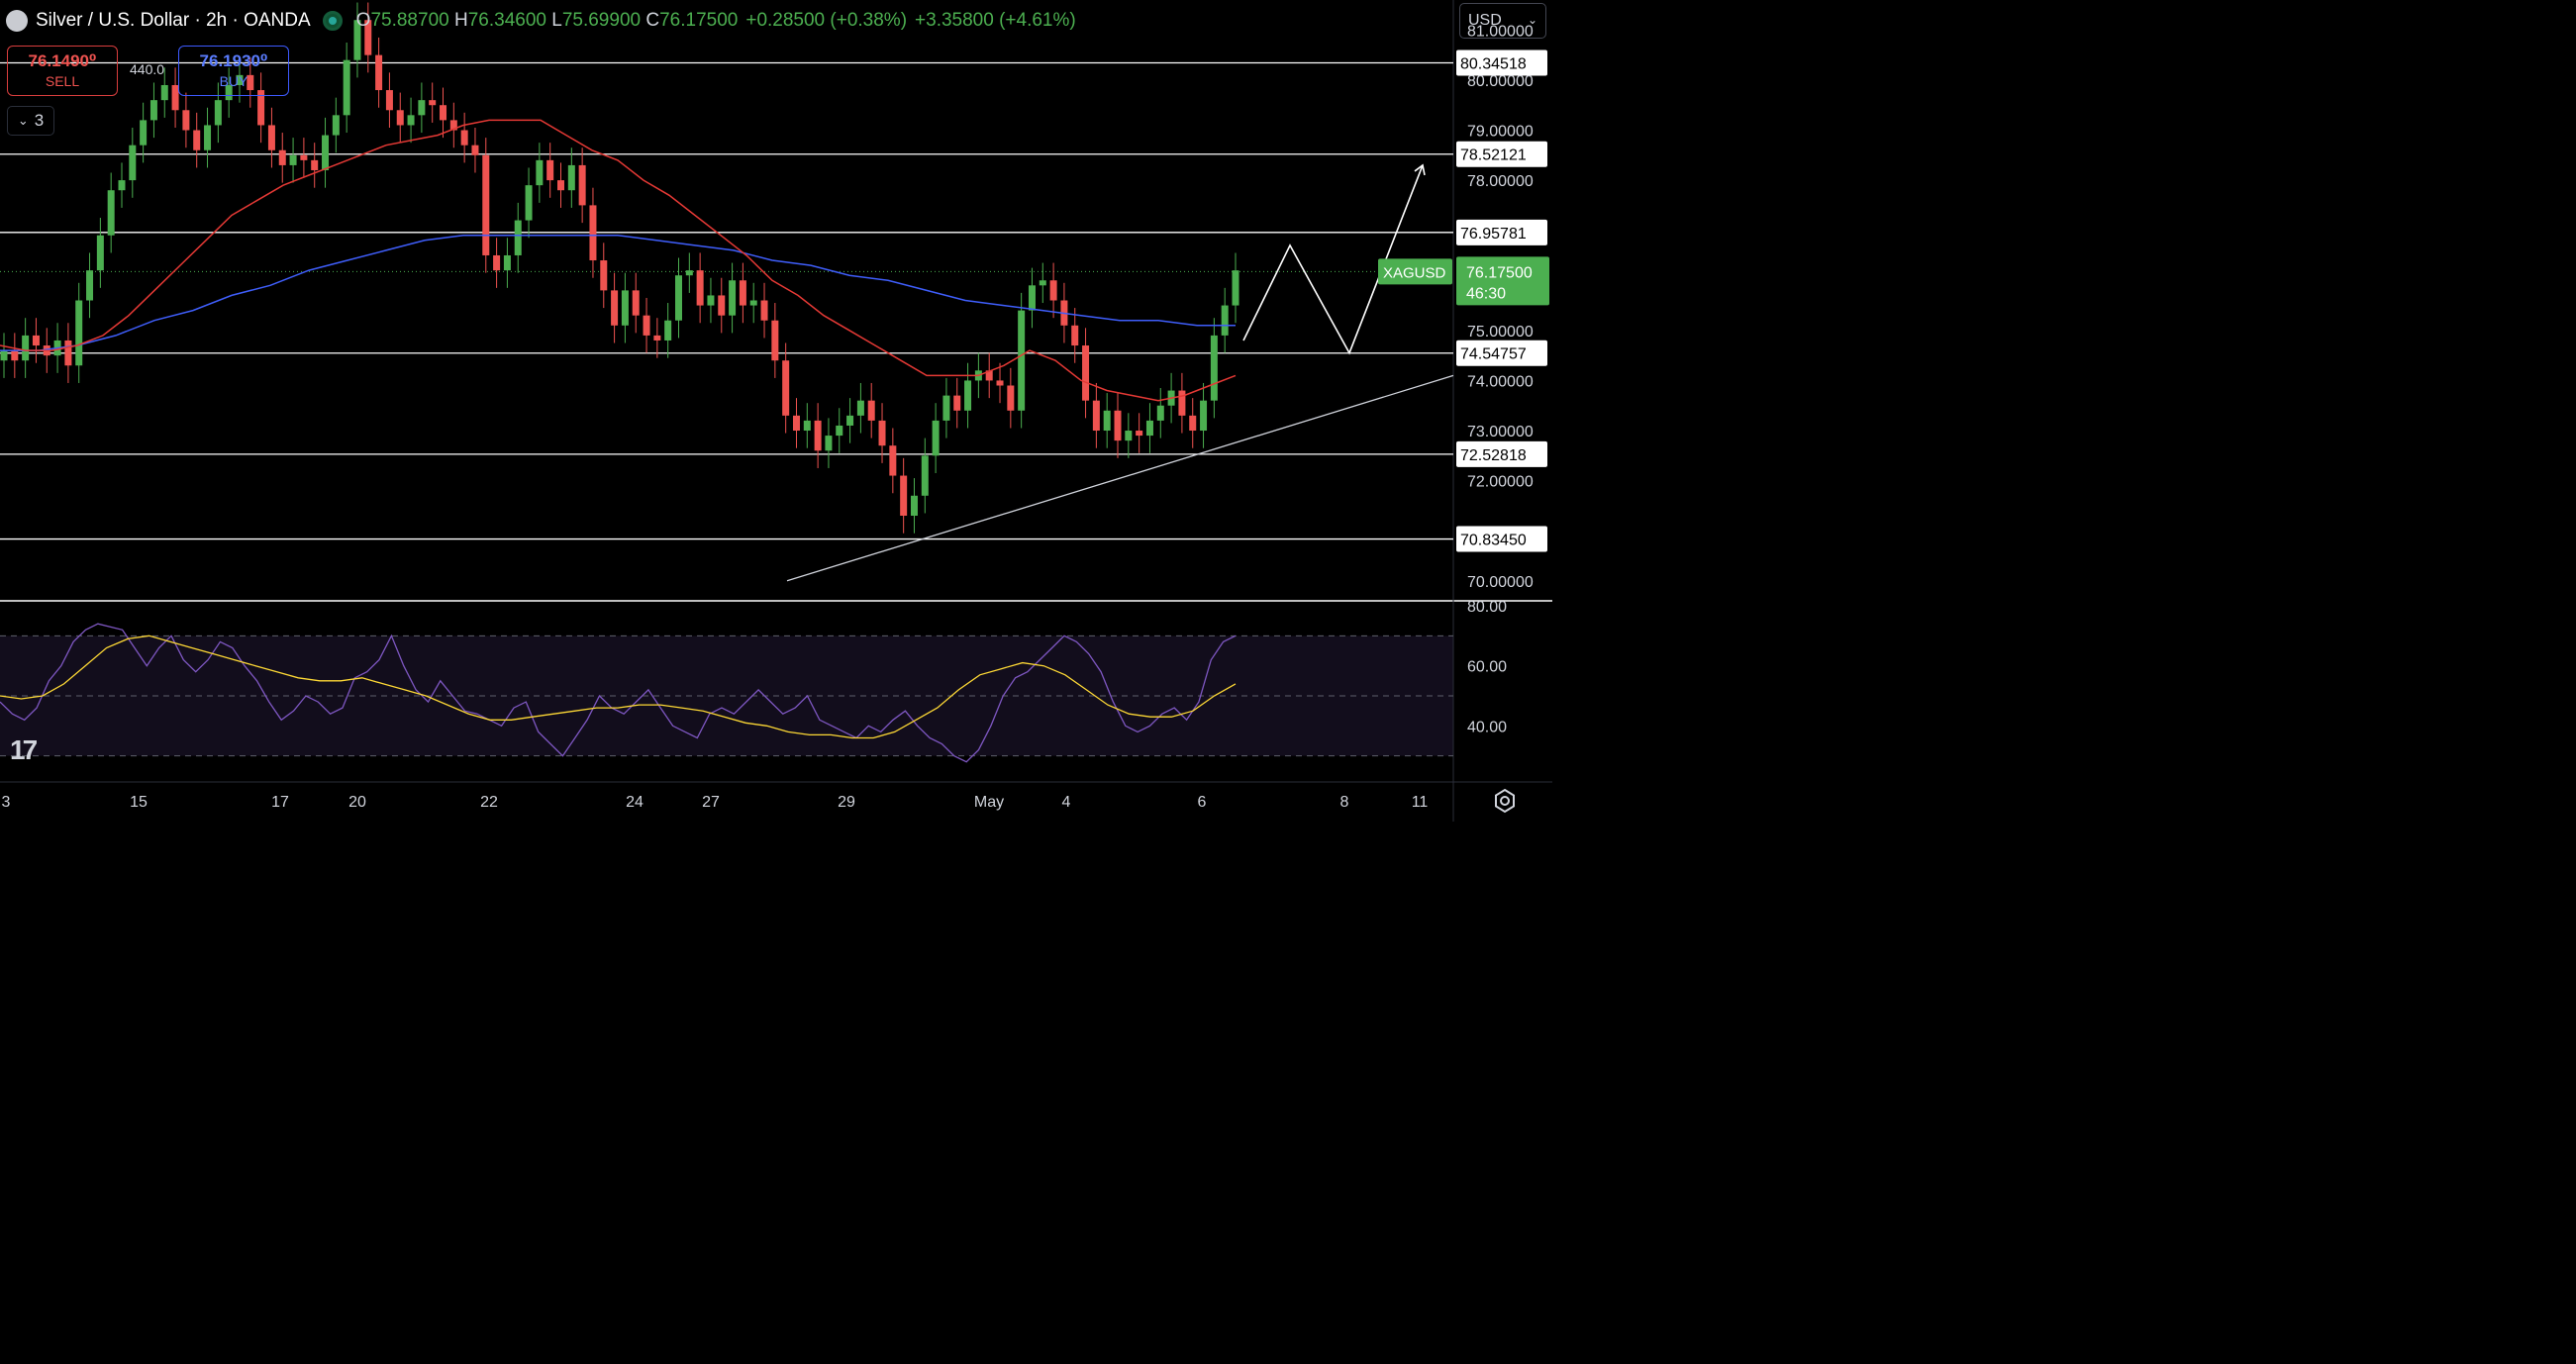 This screenshot has height=1364, width=2576. Describe the element at coordinates (1421, 802) in the screenshot. I see `time-axis-tick: 11` at that location.